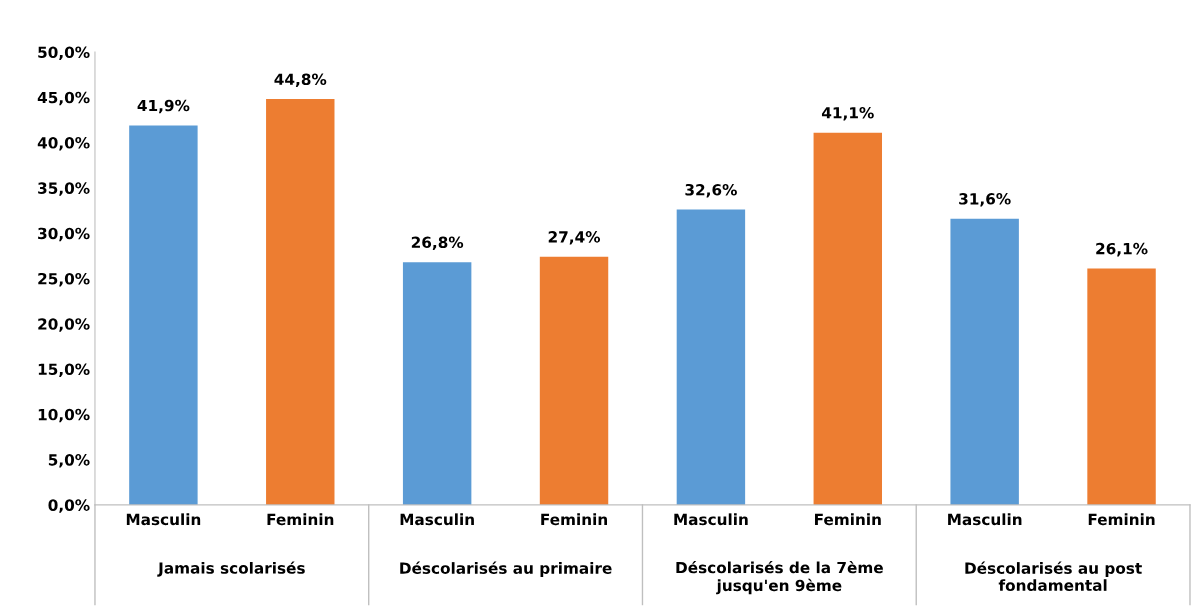 The width and height of the screenshot is (1202, 612). What do you see at coordinates (985, 200) in the screenshot?
I see `data-label: 31,6%` at bounding box center [985, 200].